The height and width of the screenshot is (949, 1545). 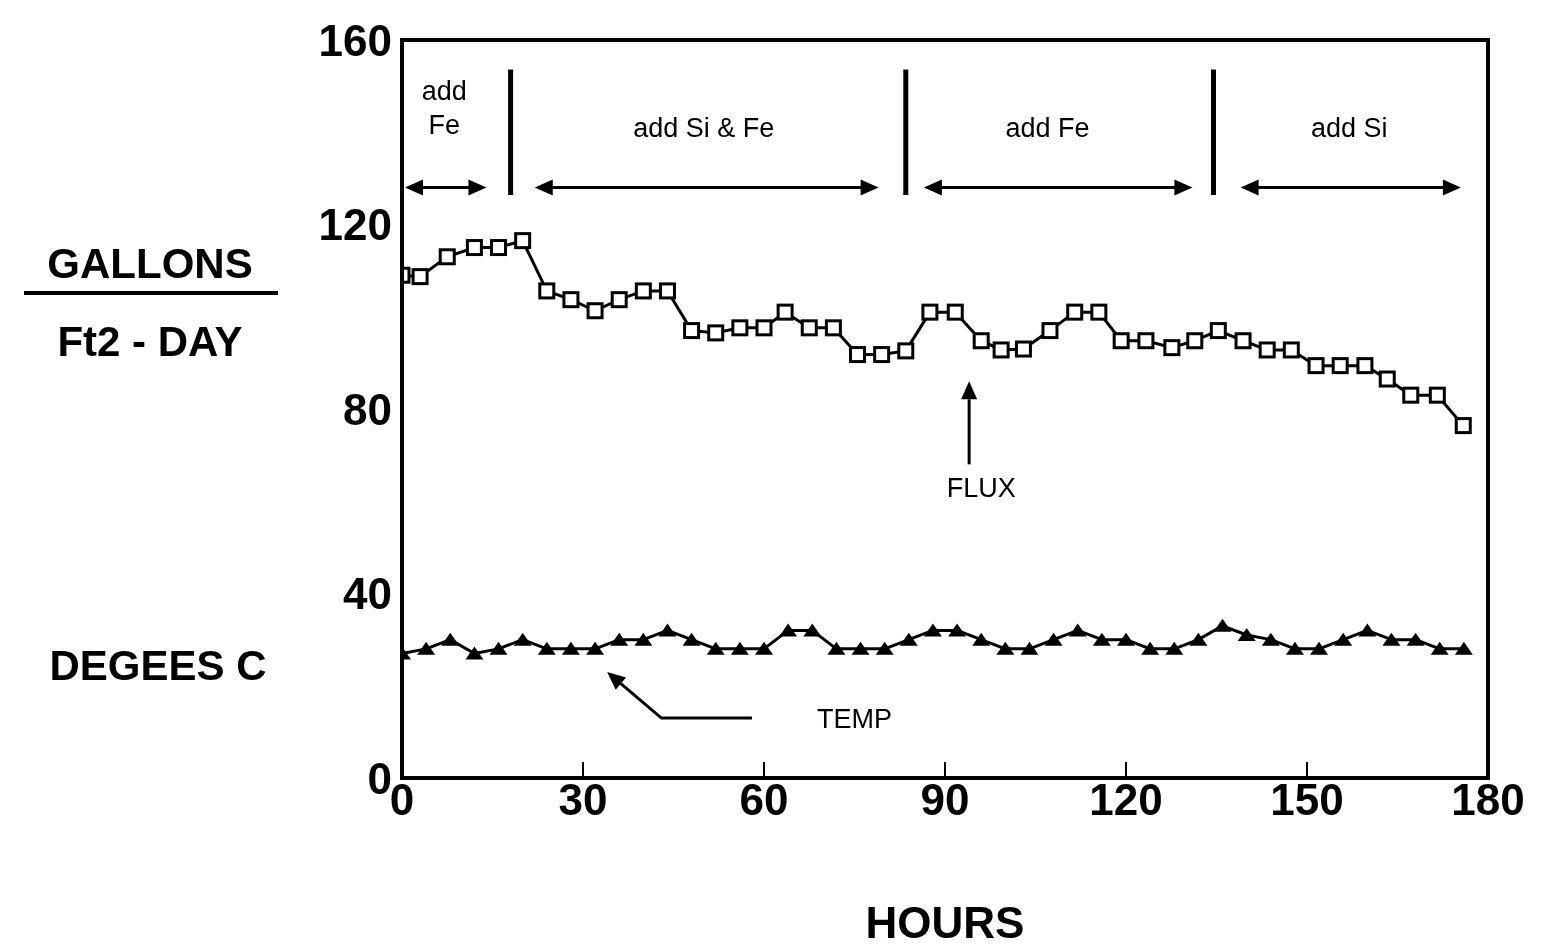 I want to click on x-axis-title: HOURS, so click(x=945, y=922).